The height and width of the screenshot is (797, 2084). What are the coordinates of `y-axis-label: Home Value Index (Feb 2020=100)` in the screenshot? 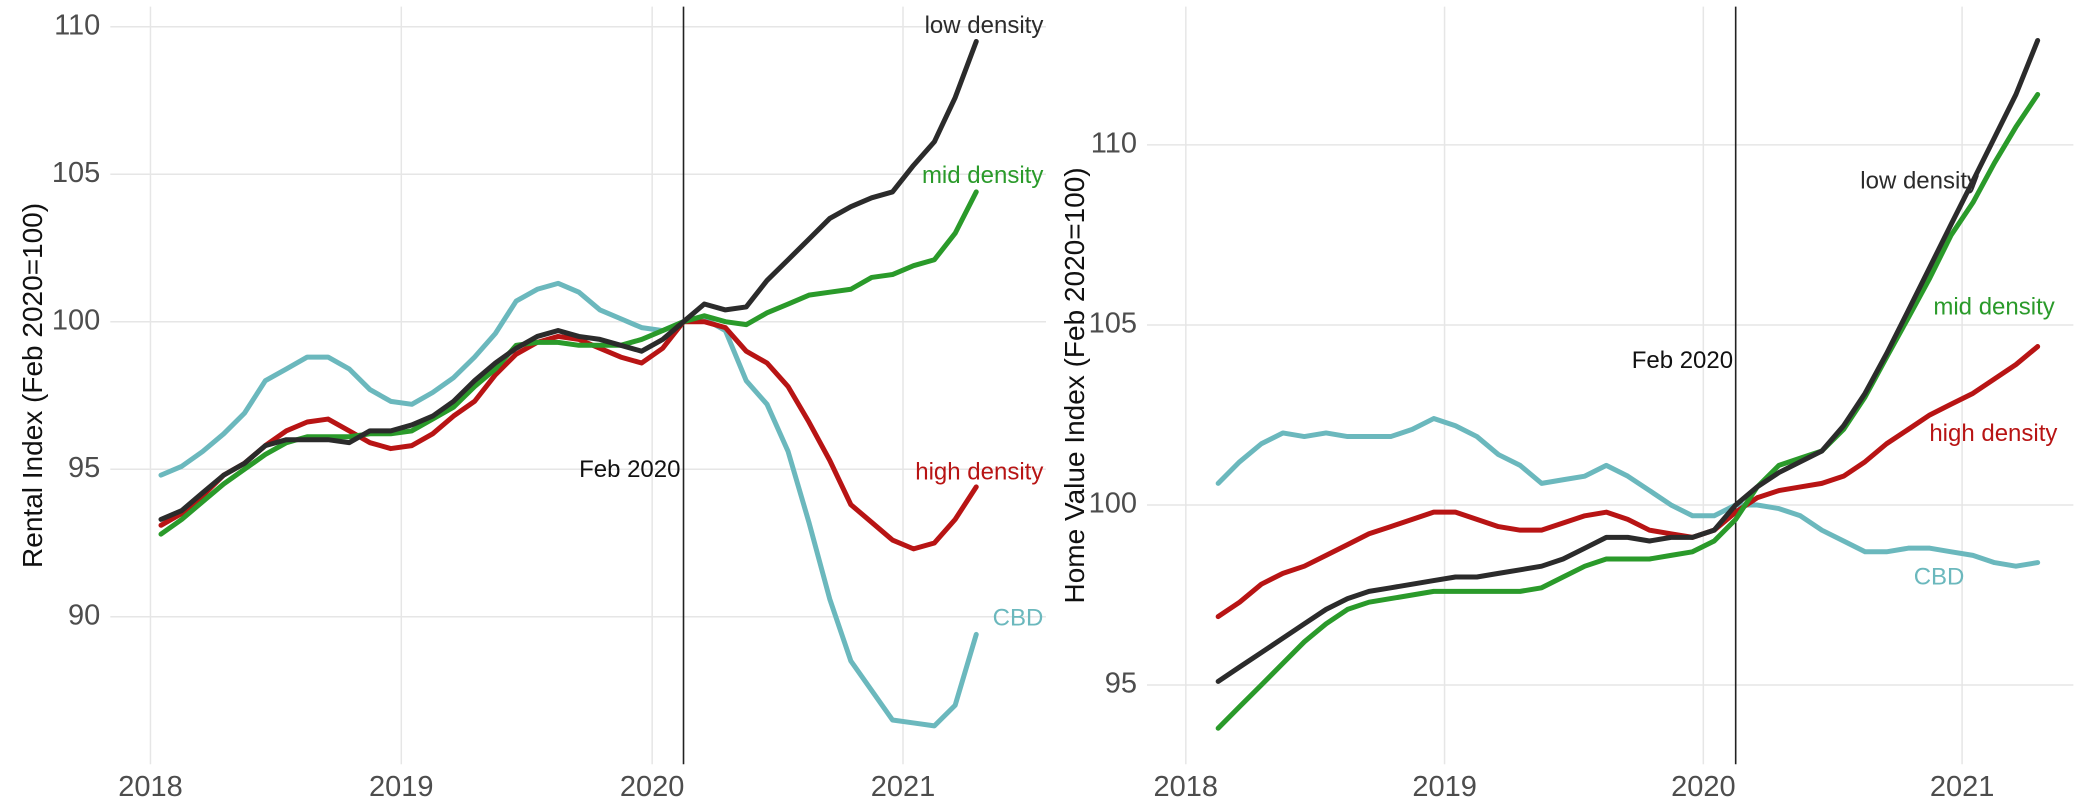 It's located at (1074, 385).